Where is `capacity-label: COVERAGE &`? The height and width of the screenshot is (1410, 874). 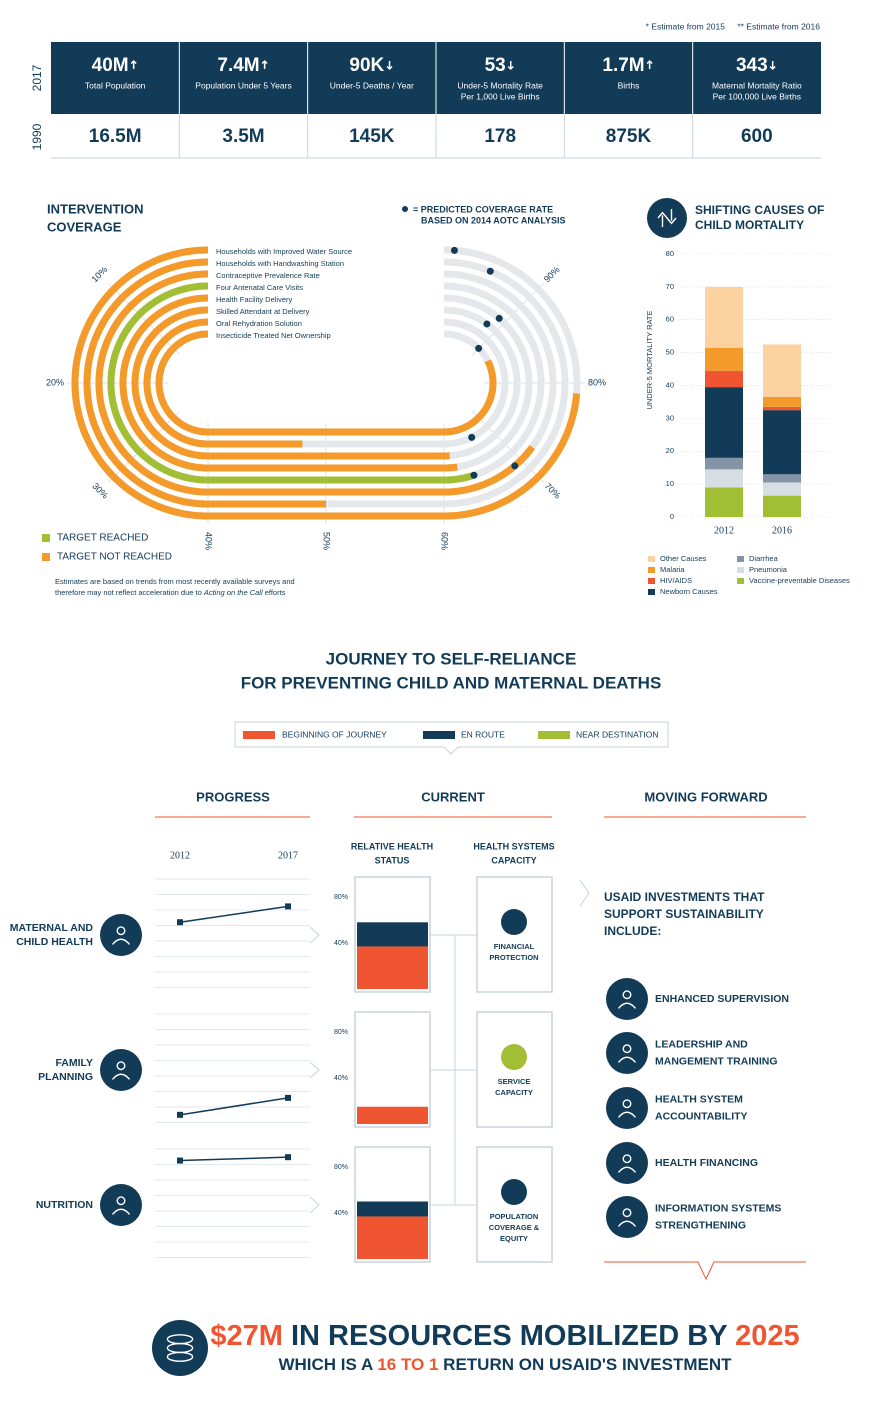 capacity-label: COVERAGE & is located at coordinates (514, 1227).